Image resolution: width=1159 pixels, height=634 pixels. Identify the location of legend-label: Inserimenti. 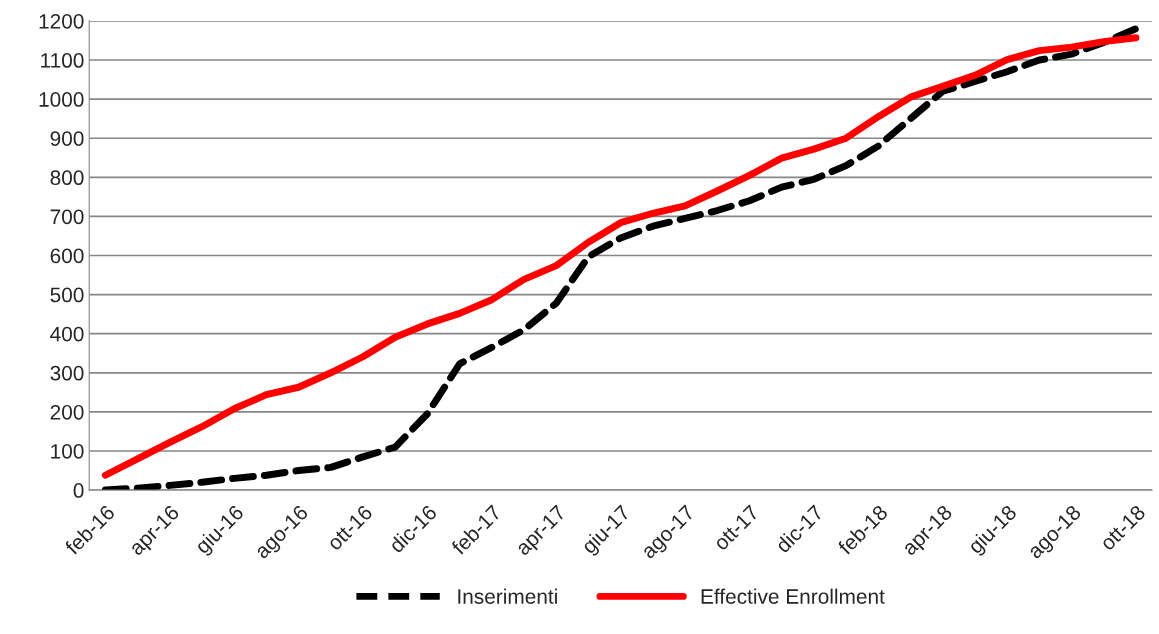
(507, 596).